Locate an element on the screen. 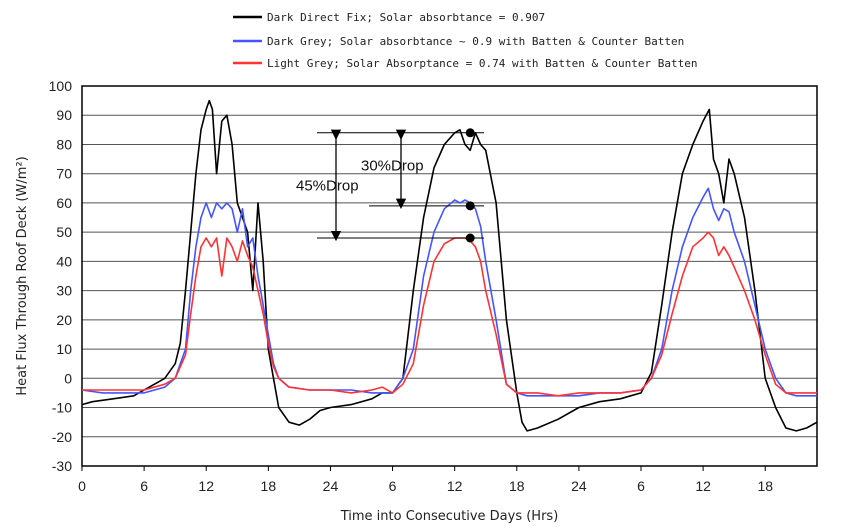  y-tick-label: 30 is located at coordinates (64, 291).